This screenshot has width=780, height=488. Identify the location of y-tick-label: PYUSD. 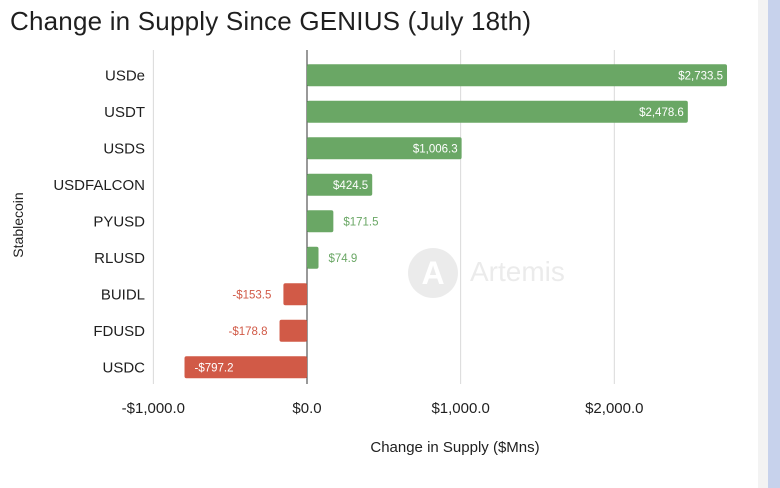
(119, 221).